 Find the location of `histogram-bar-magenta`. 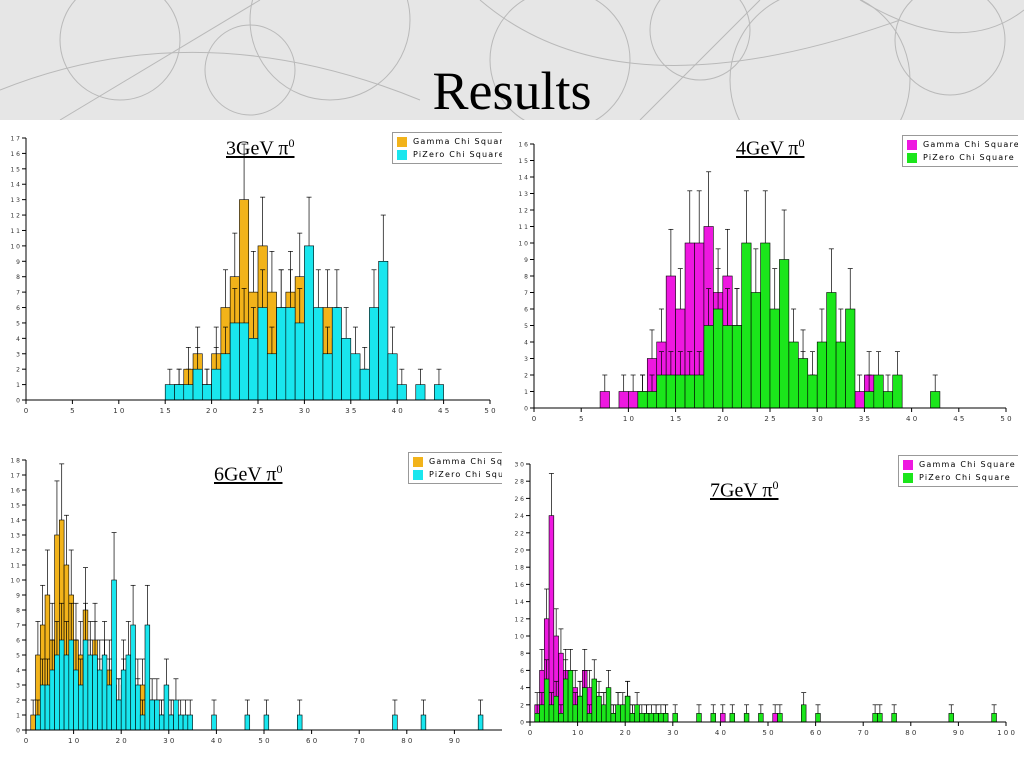

histogram-bar-magenta is located at coordinates (633, 400).